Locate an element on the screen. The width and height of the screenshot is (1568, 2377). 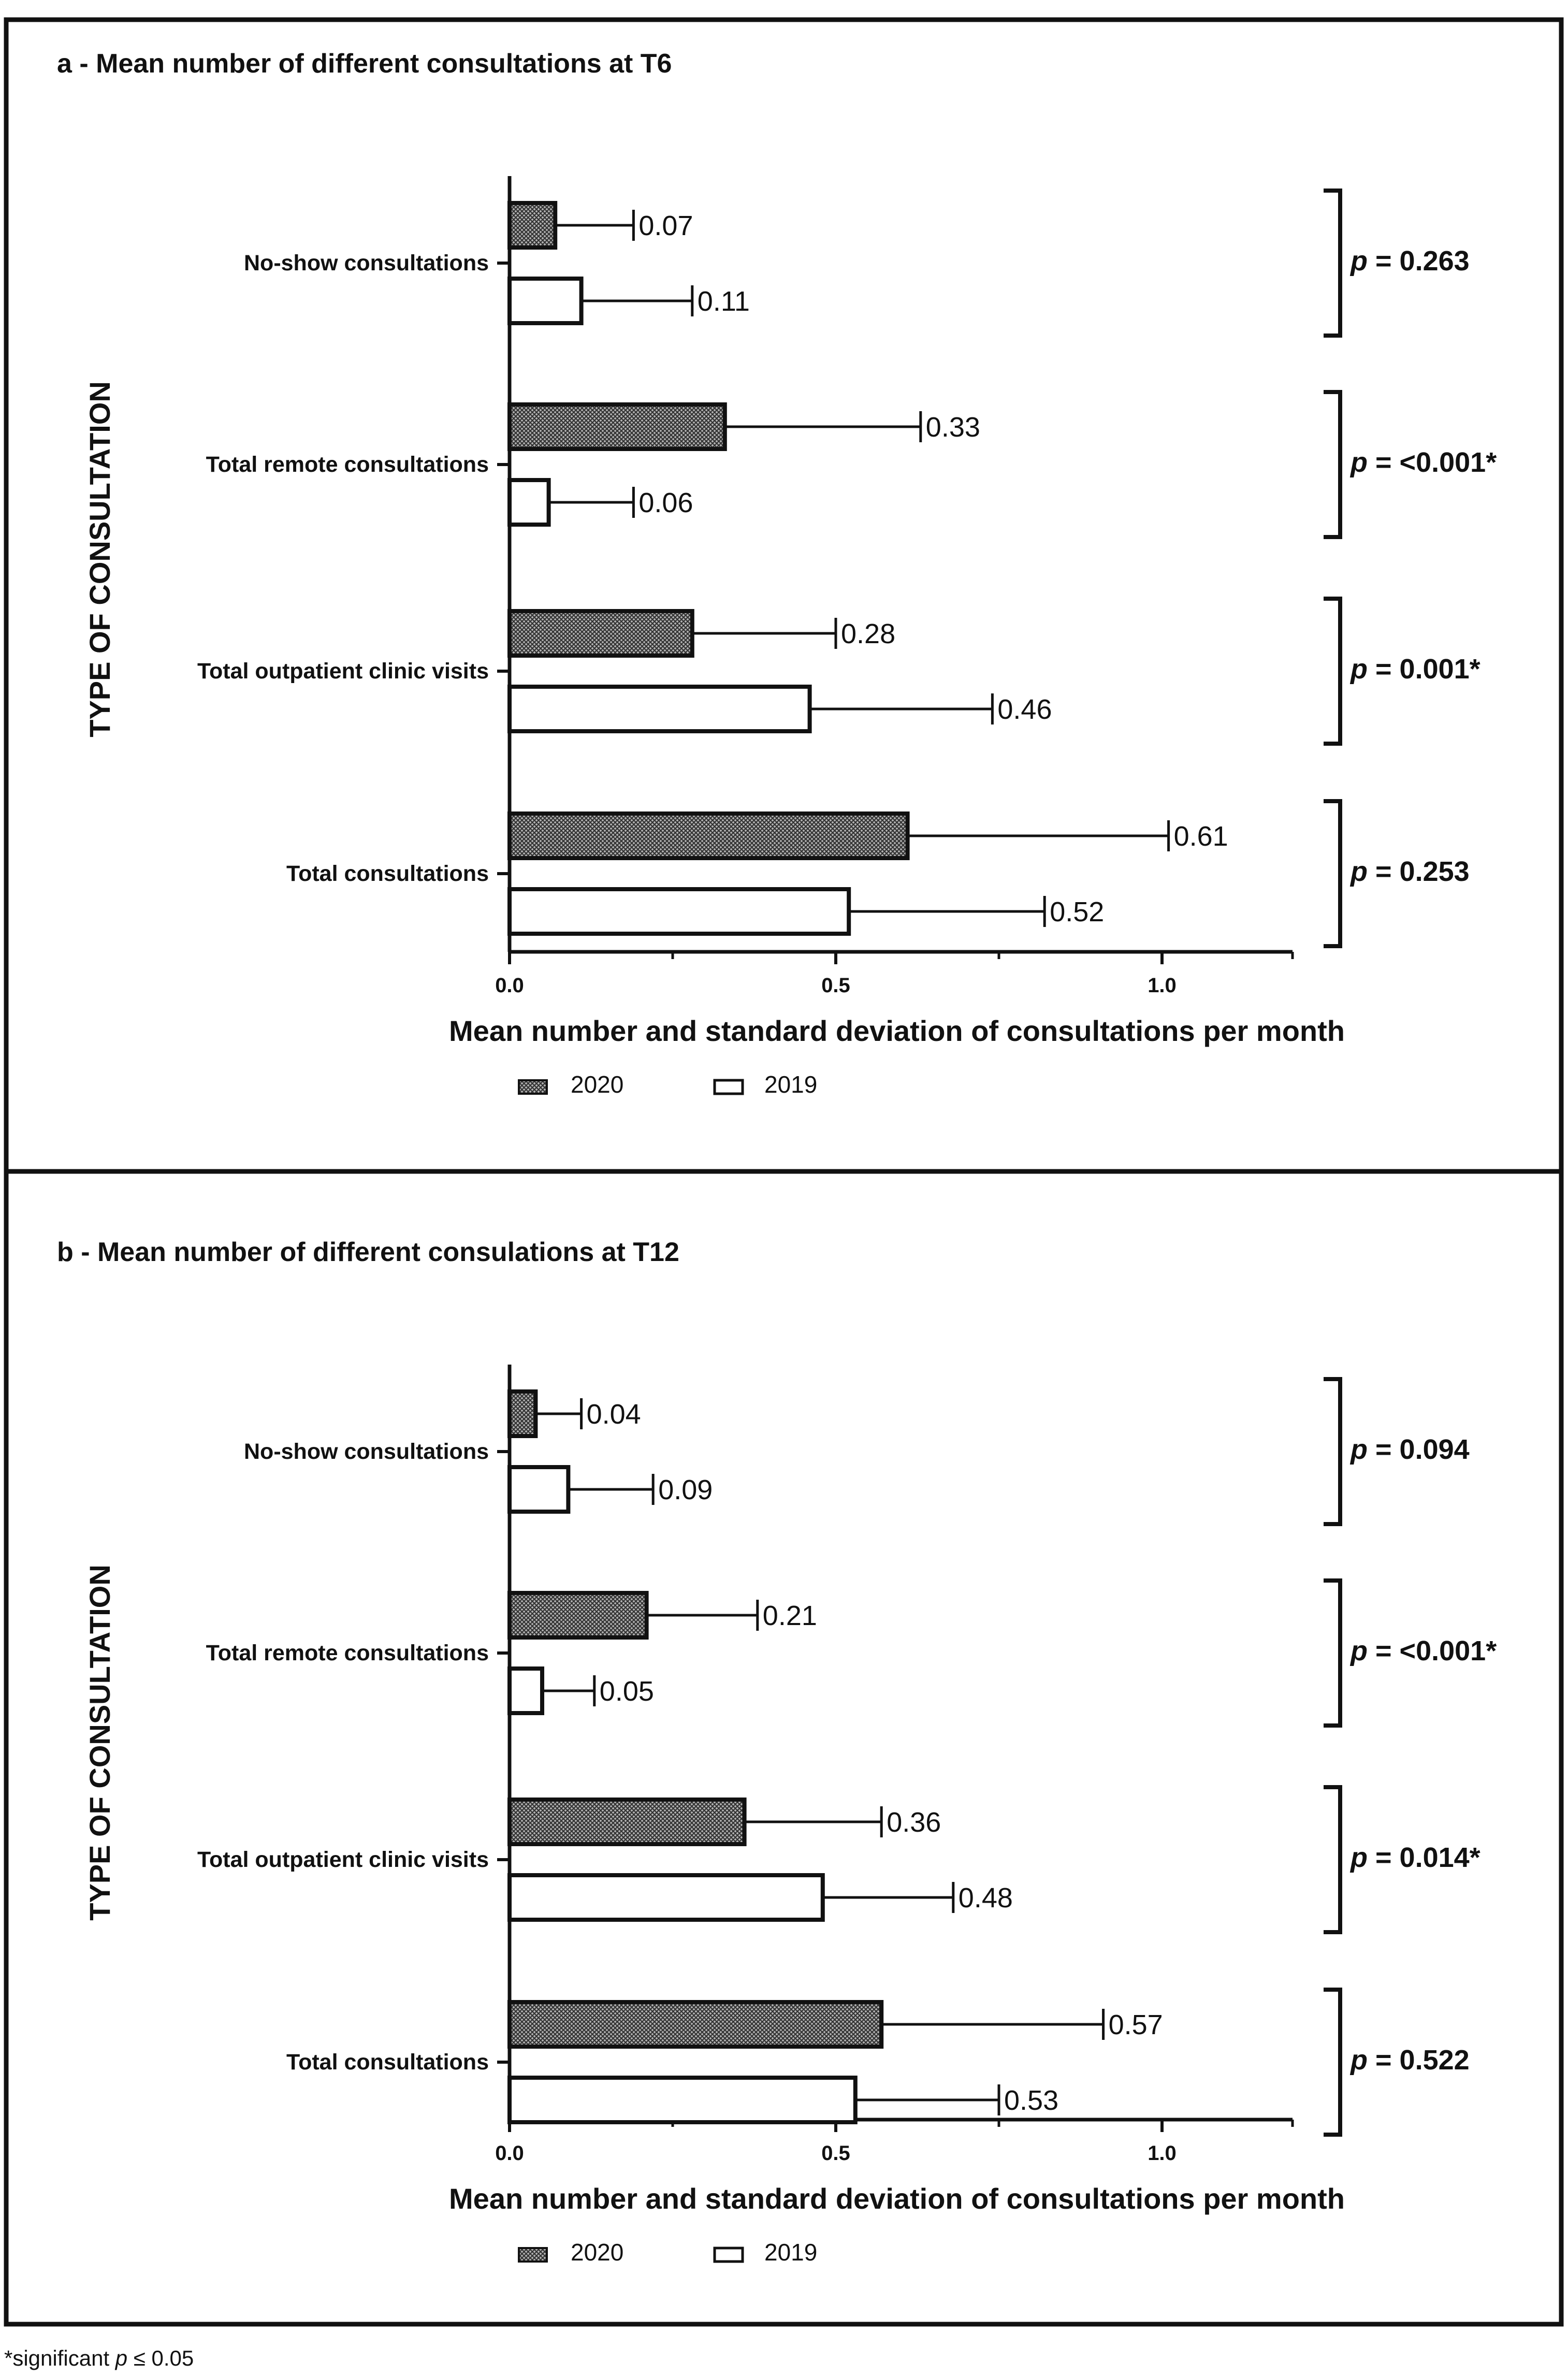
value-label: 0.09 is located at coordinates (685, 1489).